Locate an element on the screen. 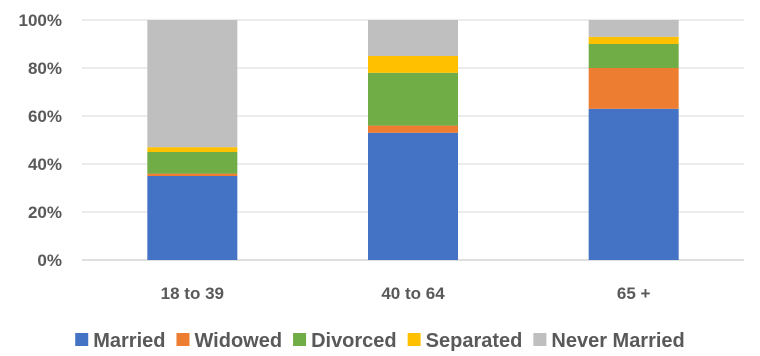  legend-label: Never Married is located at coordinates (617, 341).